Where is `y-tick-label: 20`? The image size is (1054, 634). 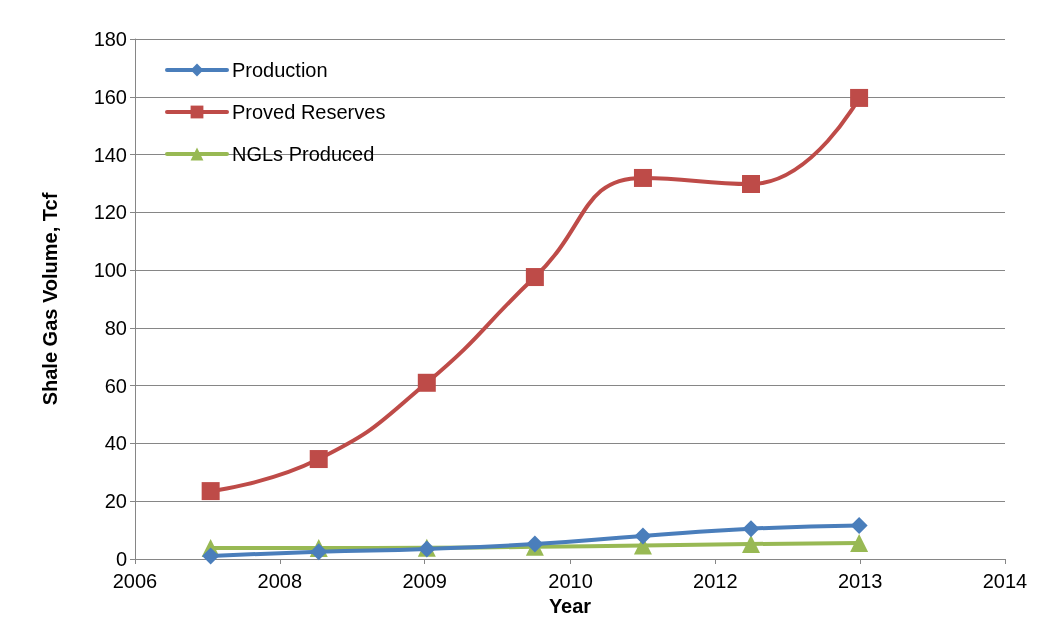 y-tick-label: 20 is located at coordinates (115, 501).